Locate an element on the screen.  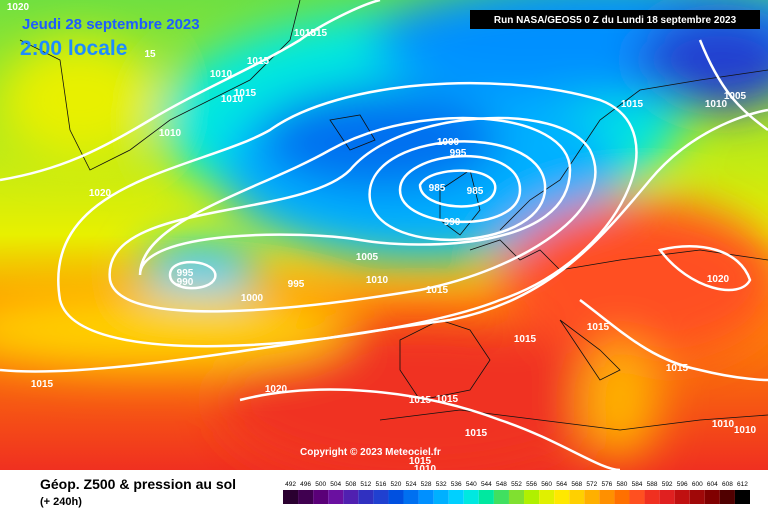
scale-label: 536 is located at coordinates (456, 484).